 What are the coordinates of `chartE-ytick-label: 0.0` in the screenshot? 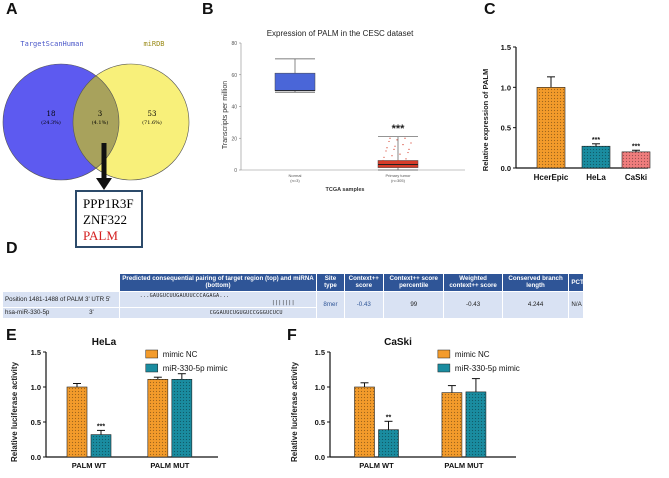 It's located at (36, 457).